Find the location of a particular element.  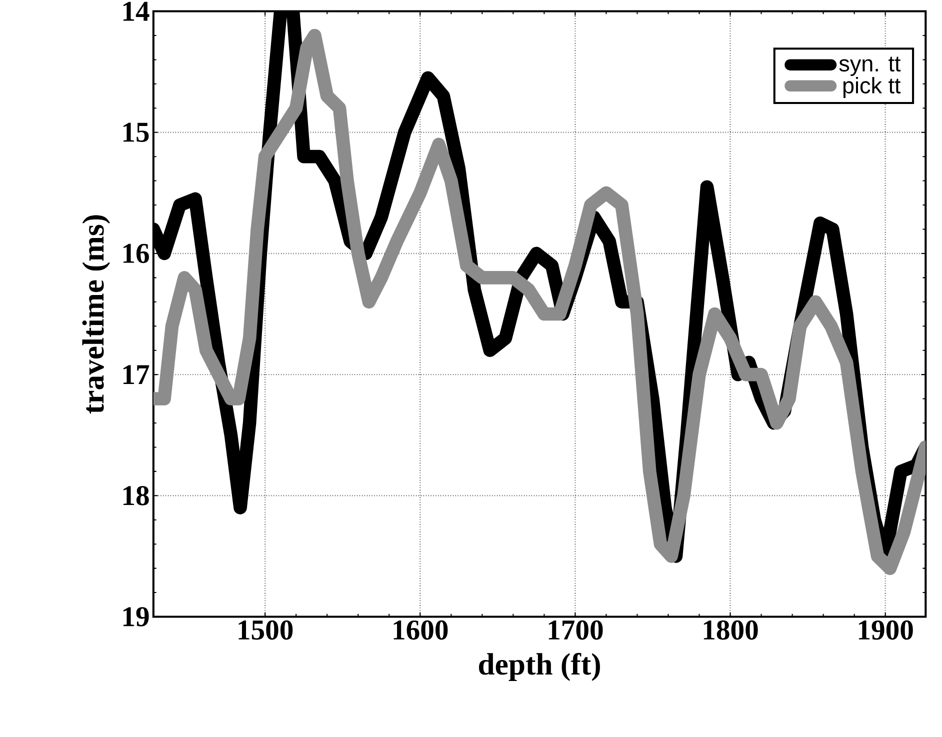

y-tick-label: 15 is located at coordinates (136, 132).